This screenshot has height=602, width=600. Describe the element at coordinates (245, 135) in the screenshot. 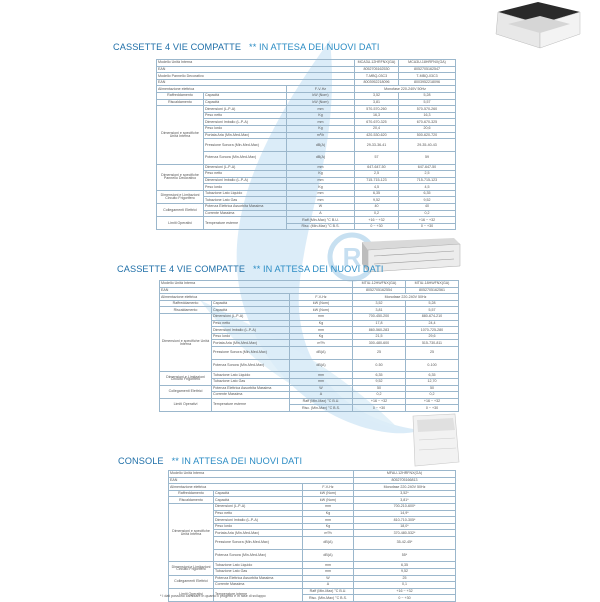

I see `row-label: Portata Aria (Min-Med-Max)` at that location.